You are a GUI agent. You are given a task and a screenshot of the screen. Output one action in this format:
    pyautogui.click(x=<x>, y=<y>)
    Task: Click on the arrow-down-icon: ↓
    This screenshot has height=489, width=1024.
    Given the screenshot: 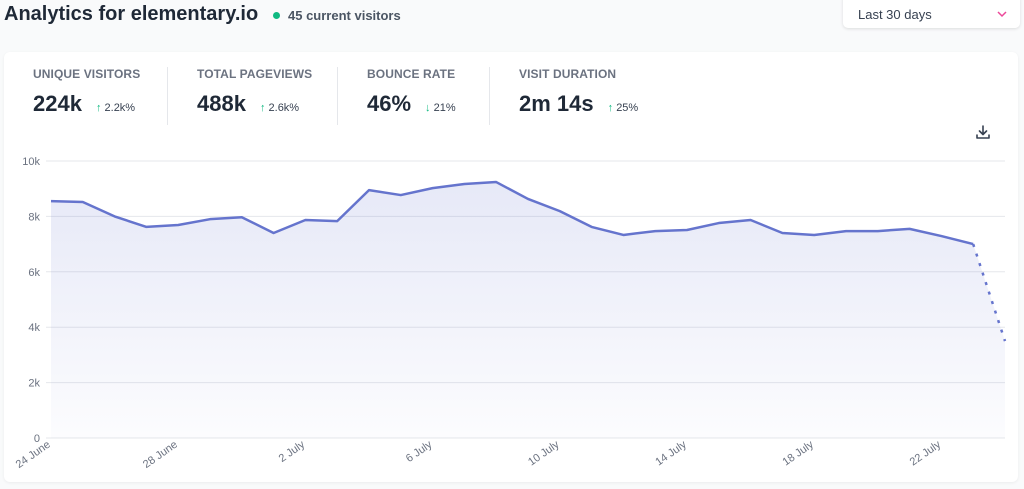 What is the action you would take?
    pyautogui.click(x=428, y=108)
    